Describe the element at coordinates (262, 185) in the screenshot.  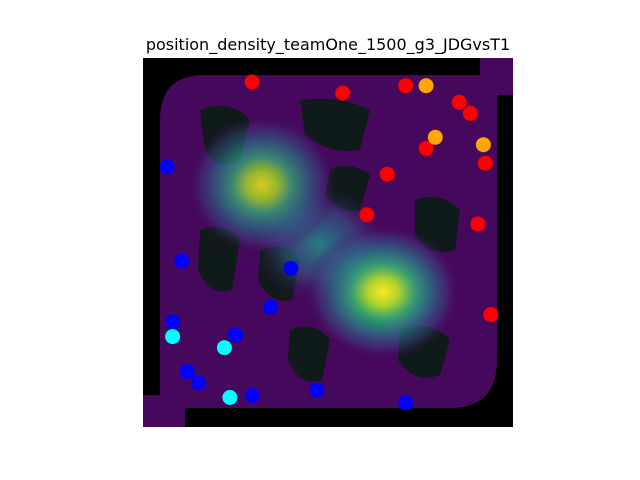
I see `density-peak-secondary` at that location.